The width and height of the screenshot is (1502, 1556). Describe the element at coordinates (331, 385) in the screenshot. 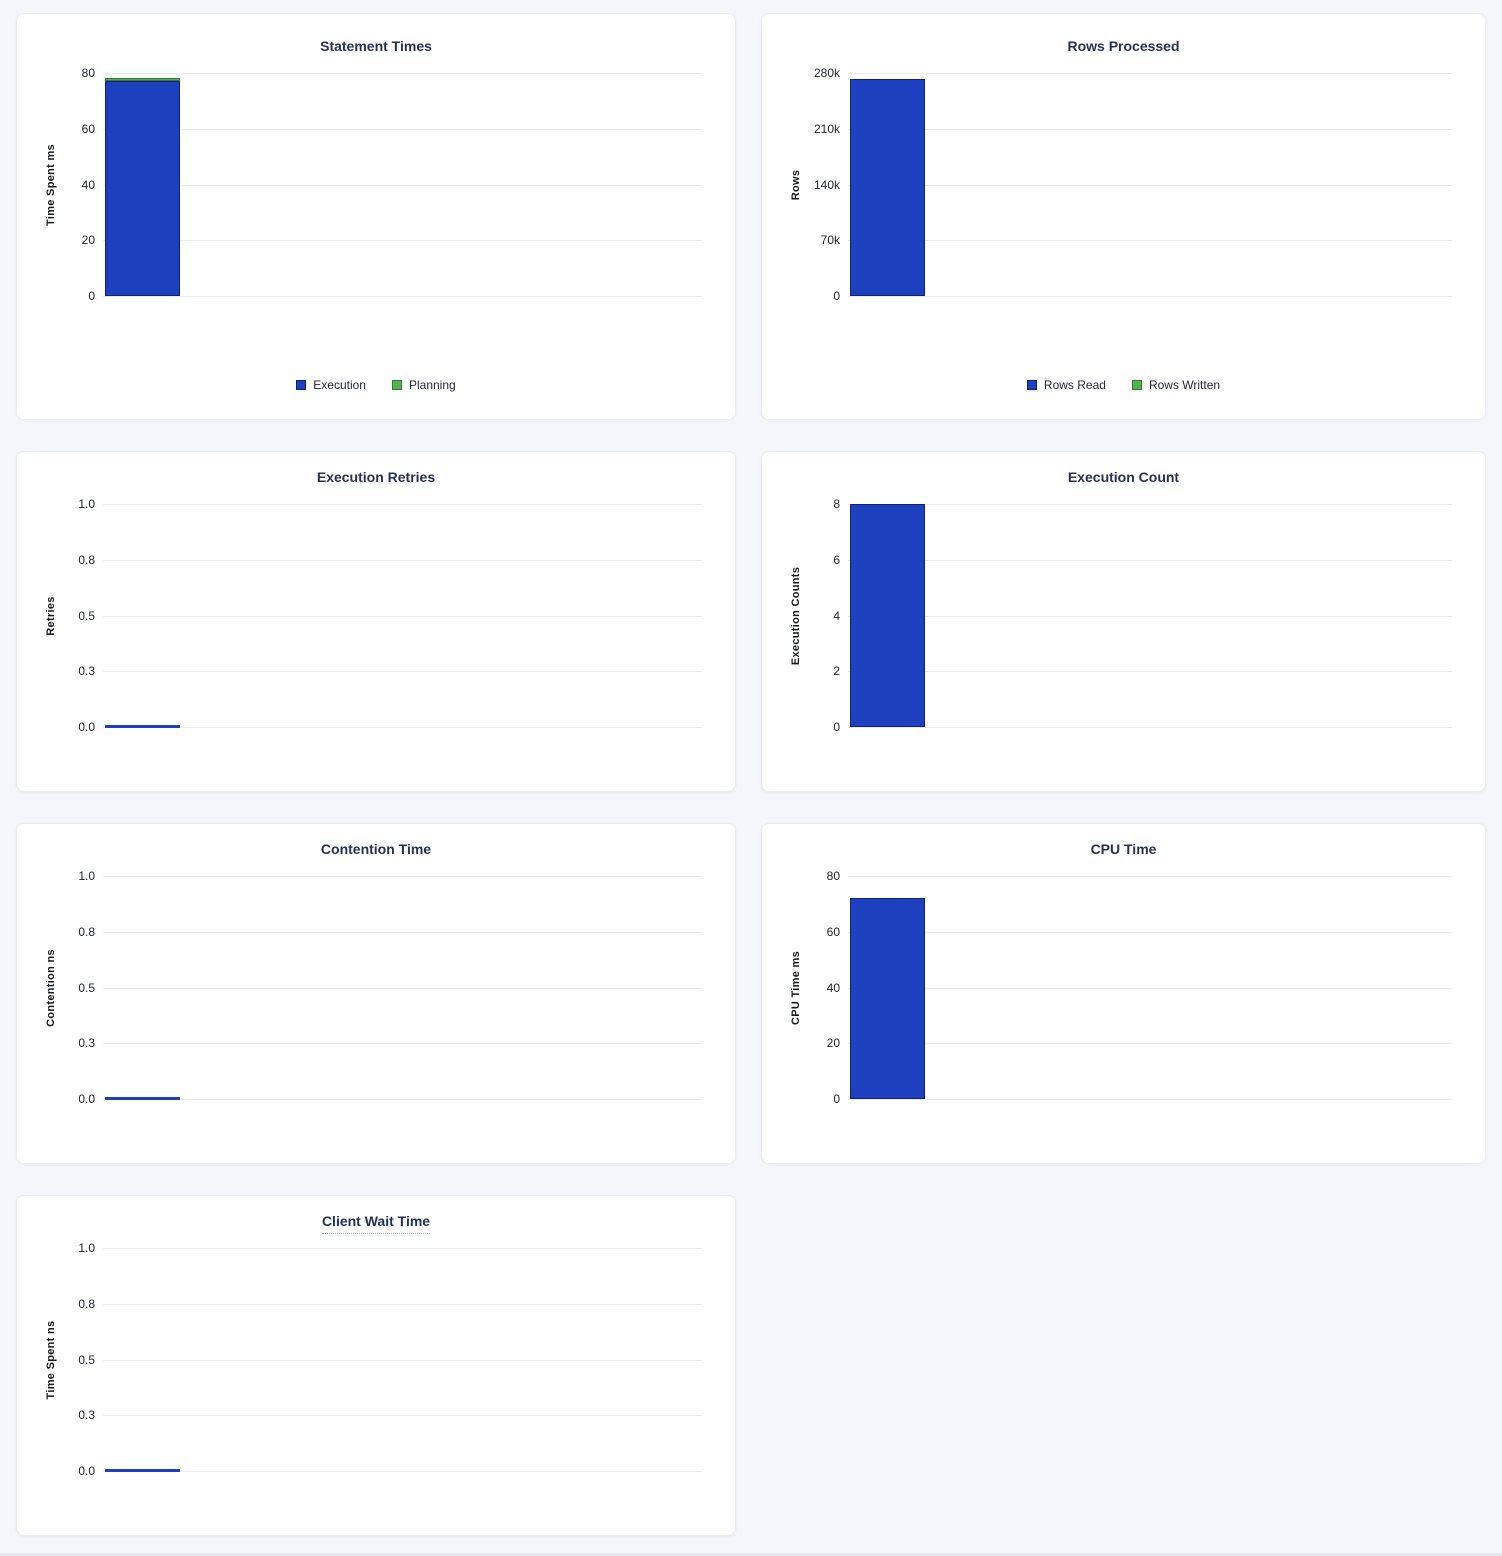

I see `legend-item-execution: Execution` at that location.